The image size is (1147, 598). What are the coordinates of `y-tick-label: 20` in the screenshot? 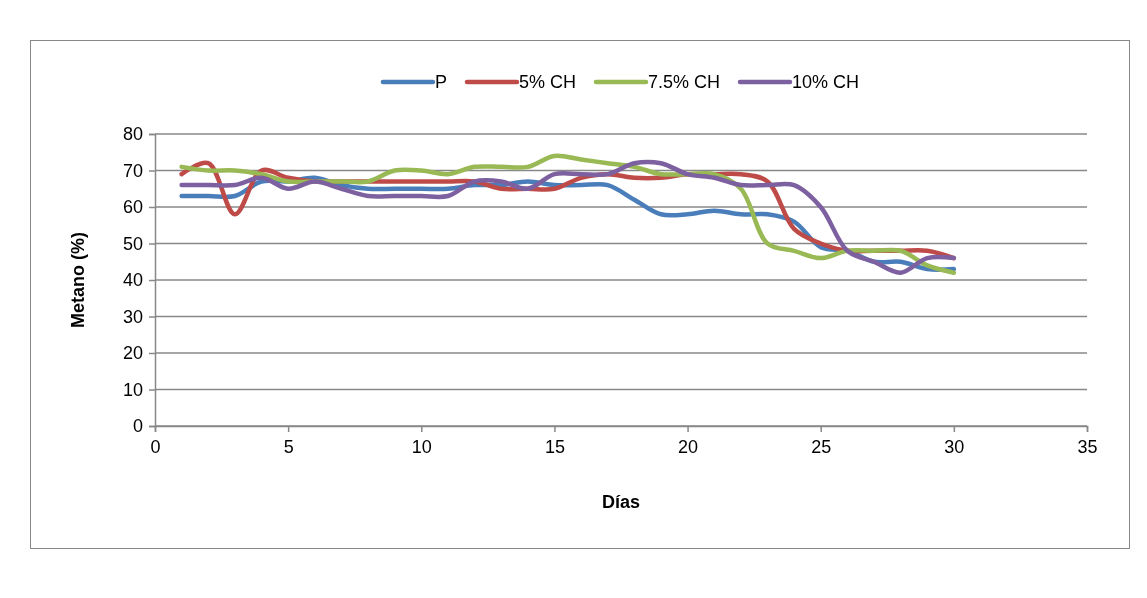 It's located at (132, 353).